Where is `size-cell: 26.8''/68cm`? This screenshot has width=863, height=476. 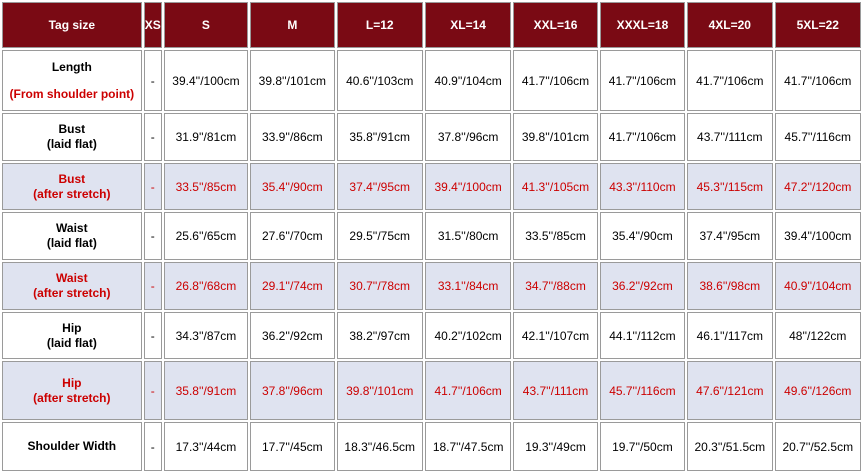
size-cell: 26.8''/68cm is located at coordinates (206, 286).